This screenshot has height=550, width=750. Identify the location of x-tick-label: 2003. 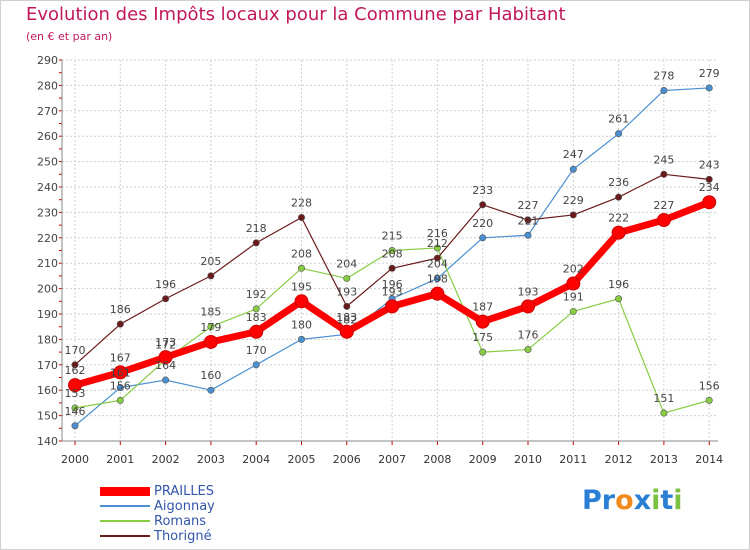
(211, 459).